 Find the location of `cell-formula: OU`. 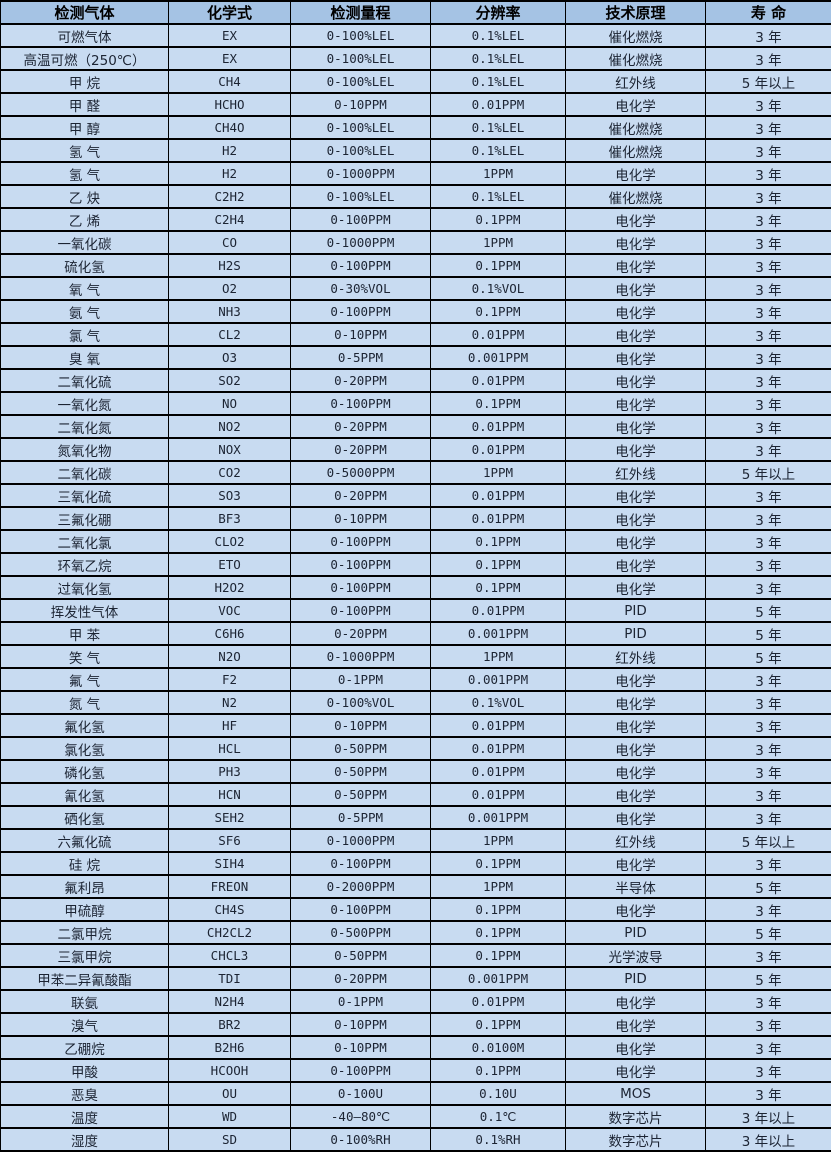

cell-formula: OU is located at coordinates (230, 1093).